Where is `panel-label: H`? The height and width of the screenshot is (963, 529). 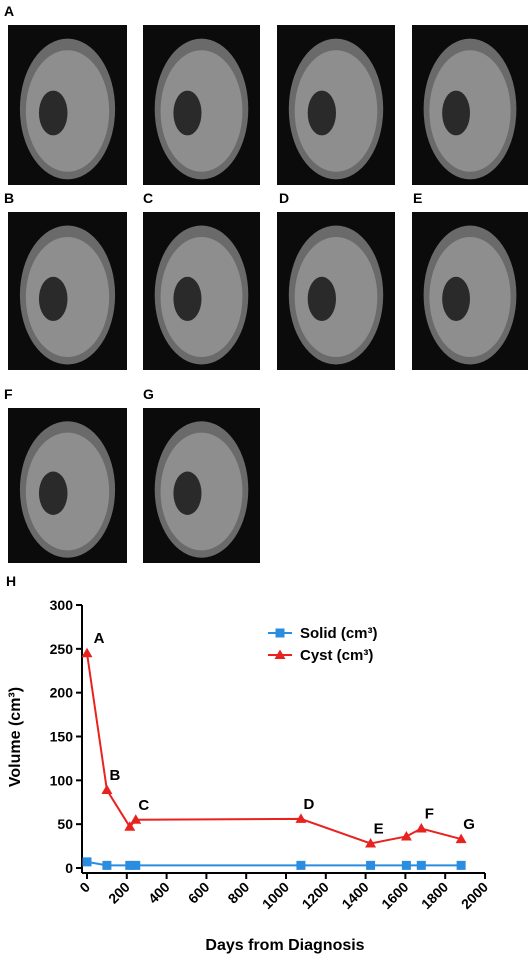 panel-label: H is located at coordinates (11, 581).